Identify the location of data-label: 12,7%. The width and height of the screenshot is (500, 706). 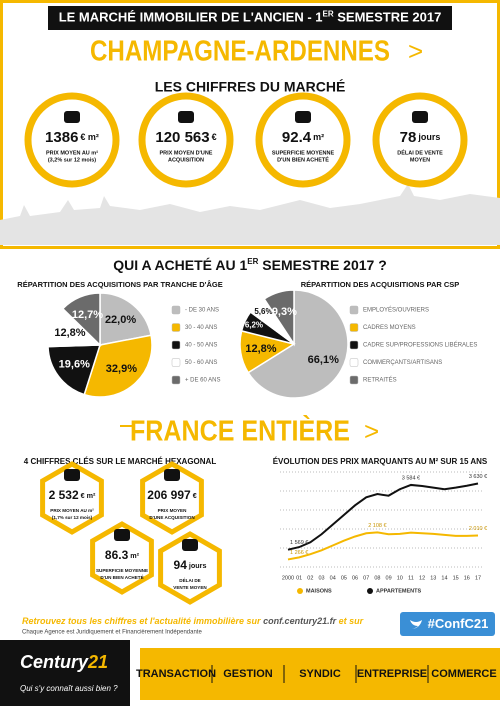
(87, 315).